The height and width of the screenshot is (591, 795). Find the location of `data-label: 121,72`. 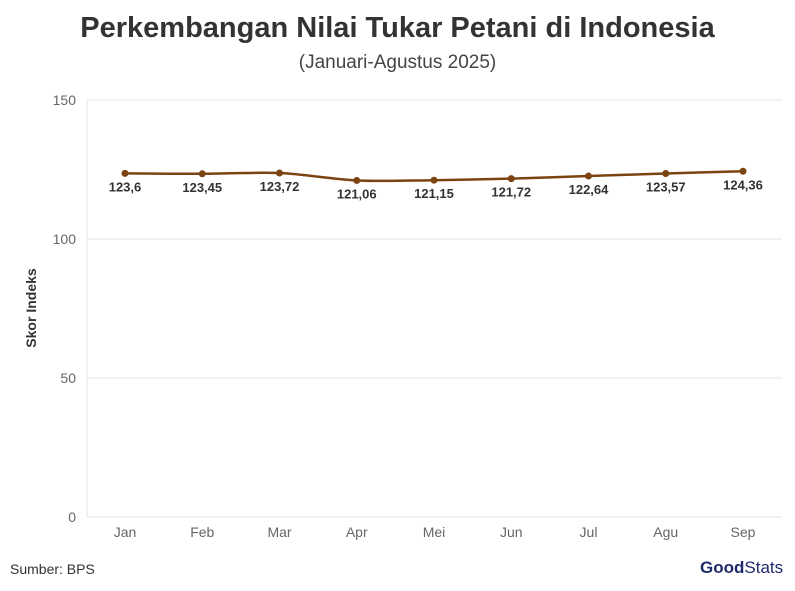

data-label: 121,72 is located at coordinates (511, 192).